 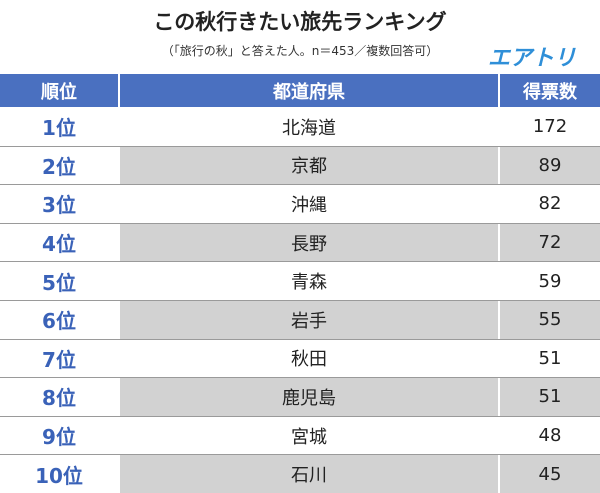 I want to click on prefecture-cell: 京都, so click(x=309, y=165).